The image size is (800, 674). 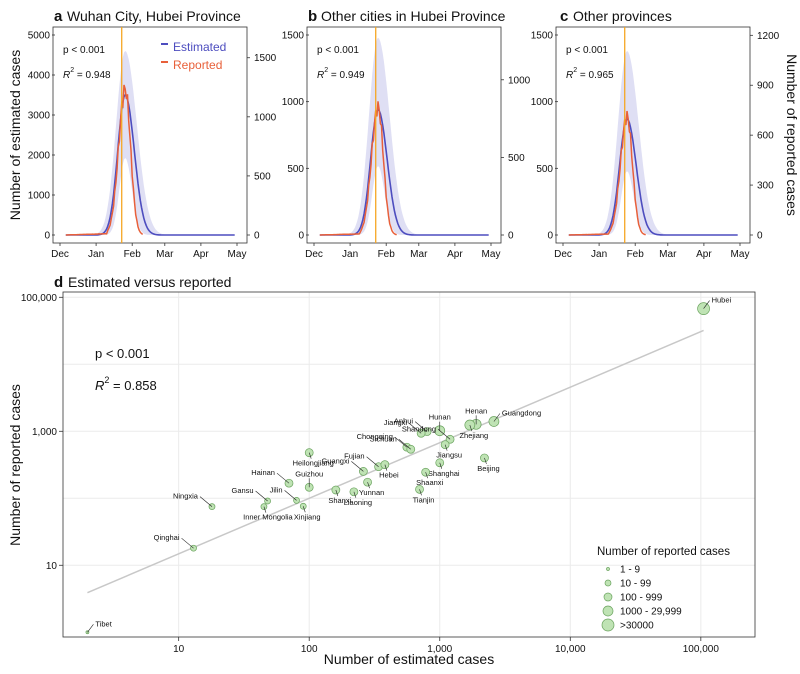 I want to click on point-hebei: Hebei, so click(x=389, y=470).